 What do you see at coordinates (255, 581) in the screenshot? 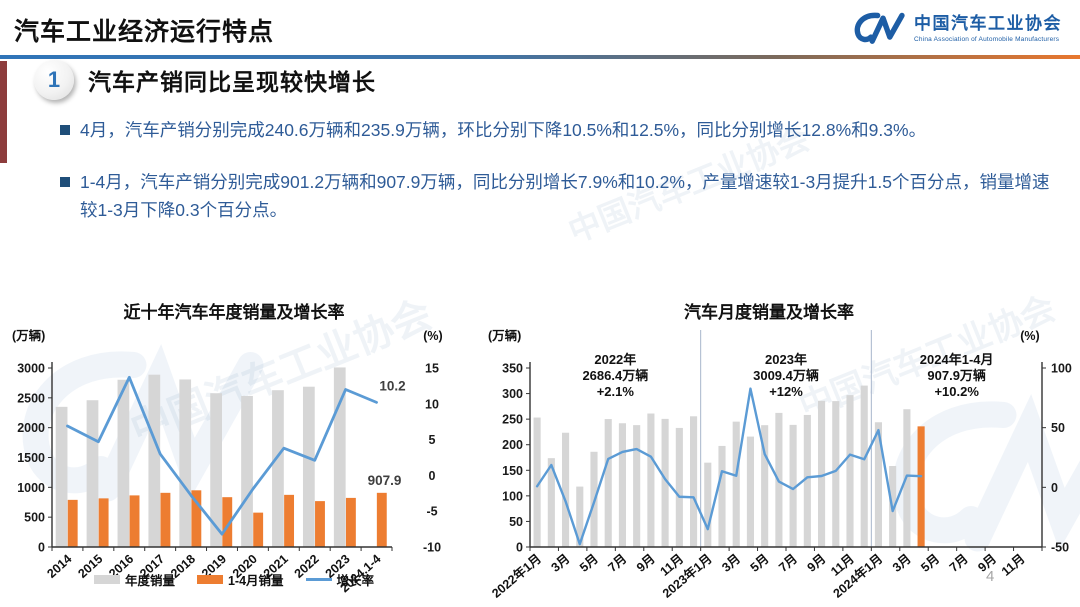
I see `legend-label-jan-apr-sales: 1-4月销量` at bounding box center [255, 581].